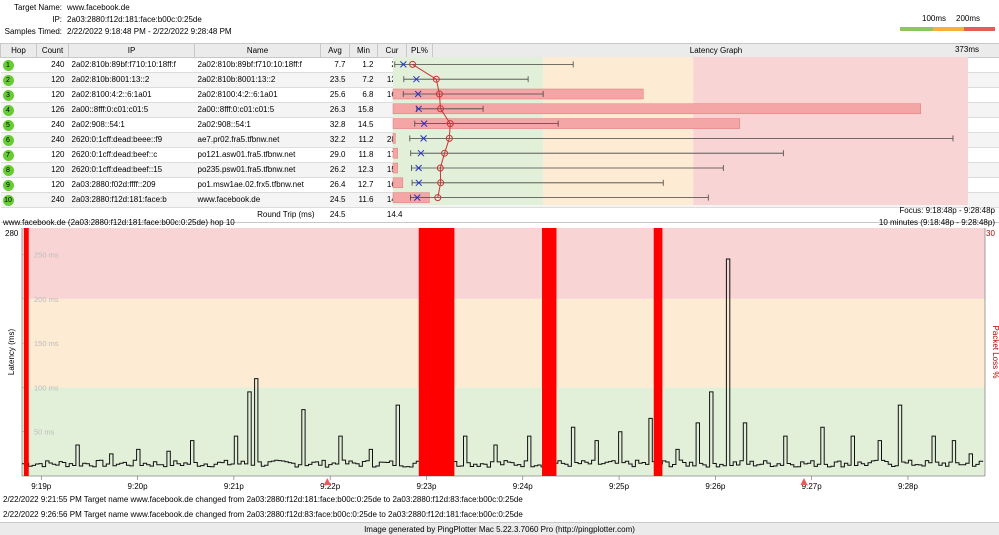 This screenshot has width=999, height=535. What do you see at coordinates (46, 255) in the screenshot?
I see `y-tick-label: 250 ms` at bounding box center [46, 255].